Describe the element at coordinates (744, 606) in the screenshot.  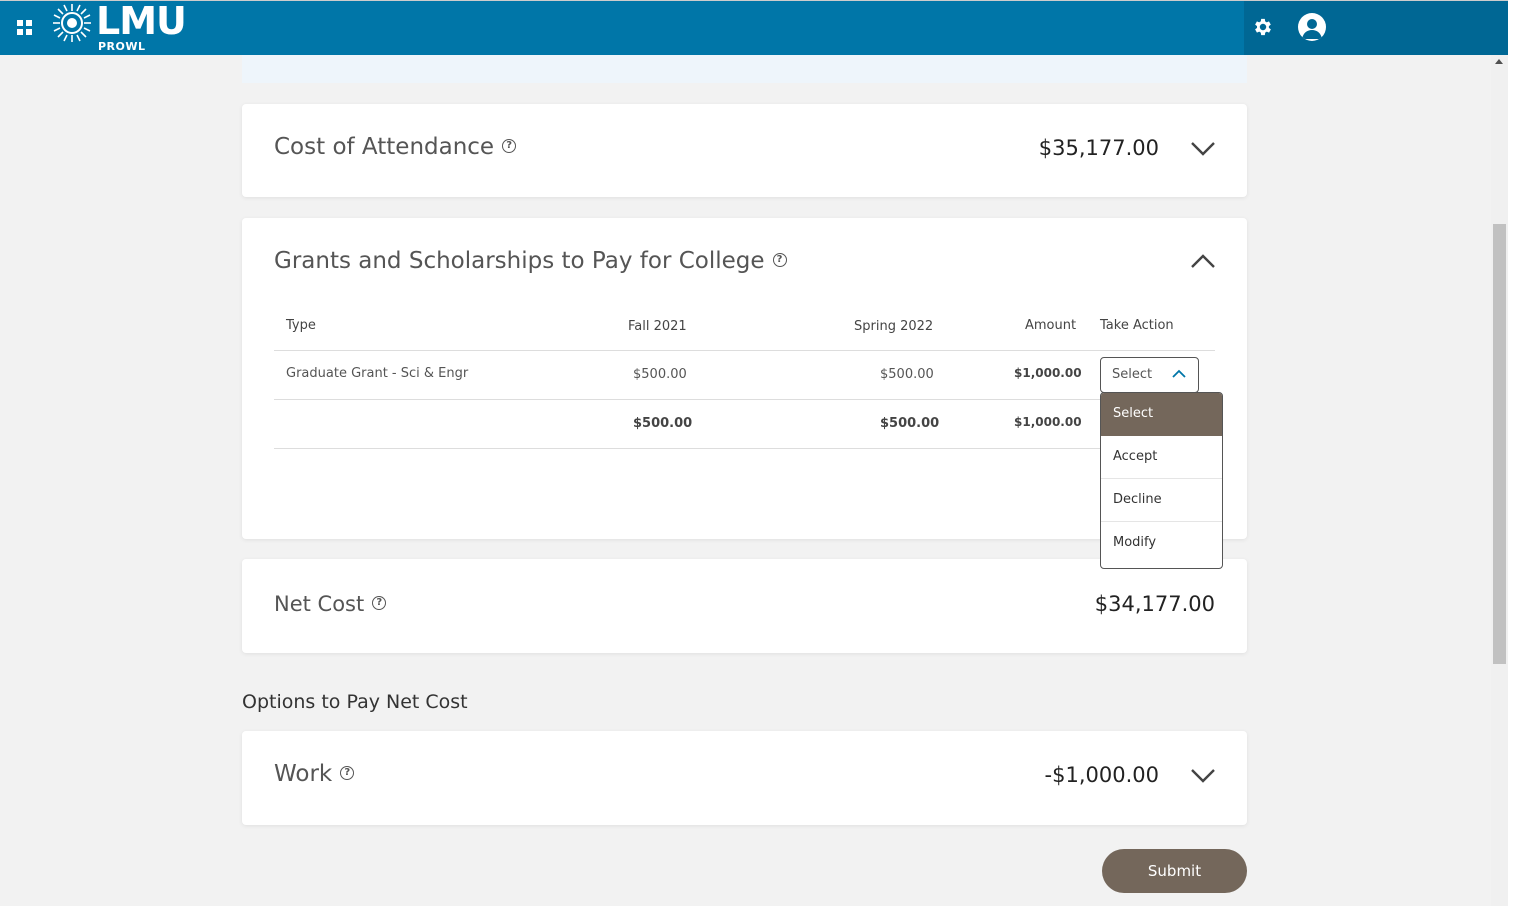
I see `net-cost-card: Net Cost? $34,177.00` at that location.